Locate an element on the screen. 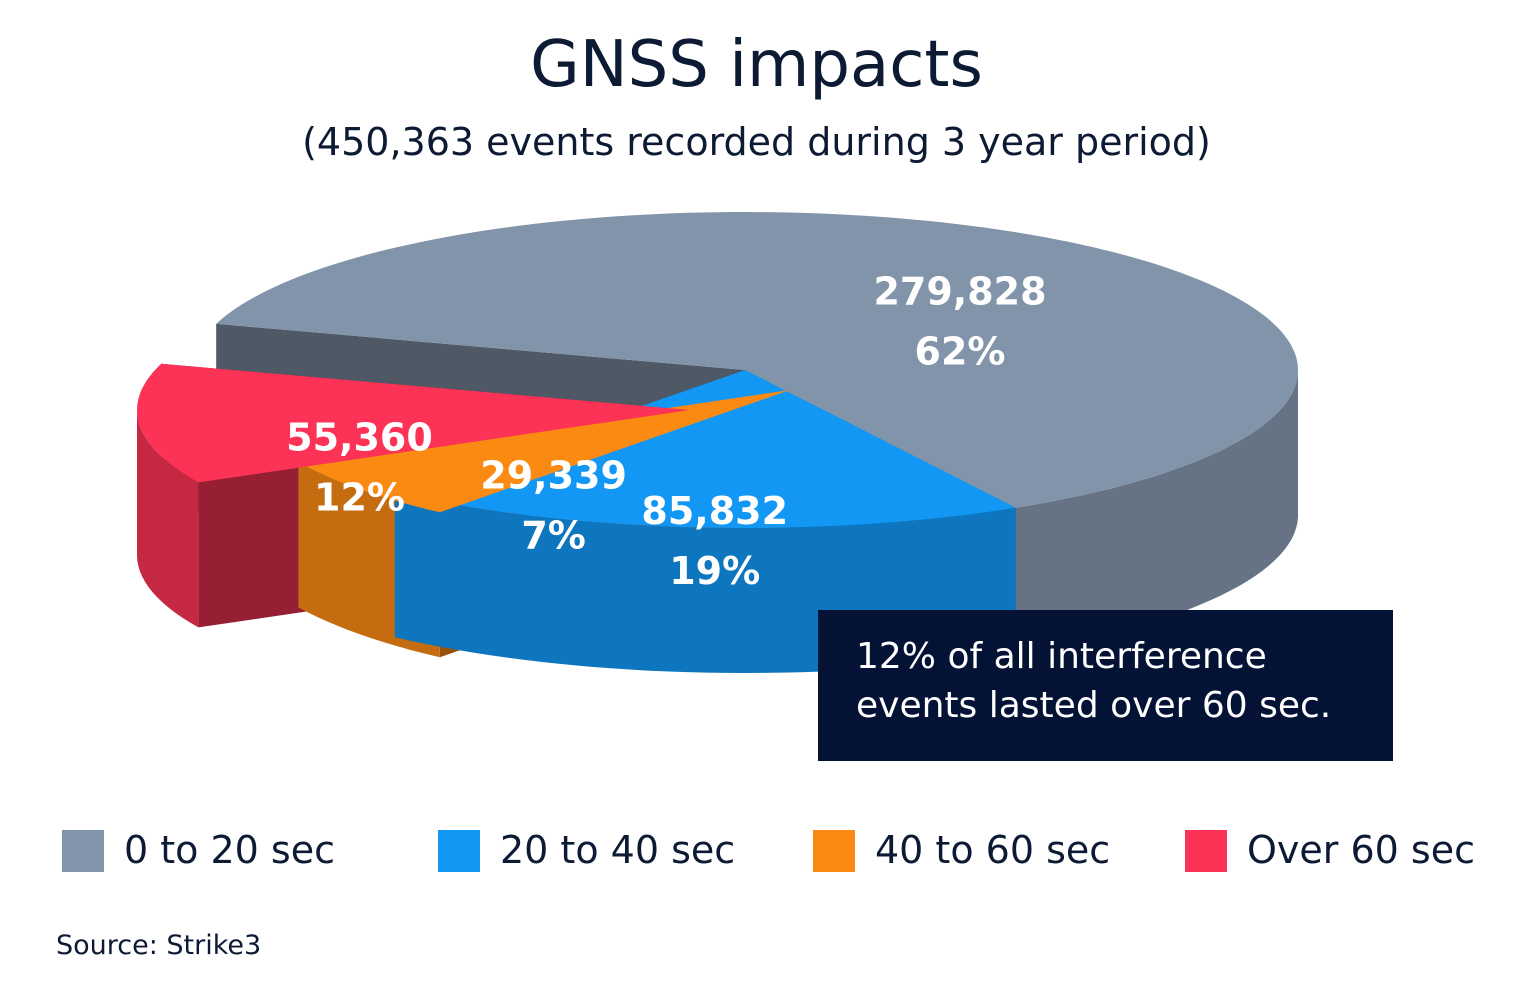 The image size is (1513, 992). pie-slice-20-to-40-sec is located at coordinates (705, 449).